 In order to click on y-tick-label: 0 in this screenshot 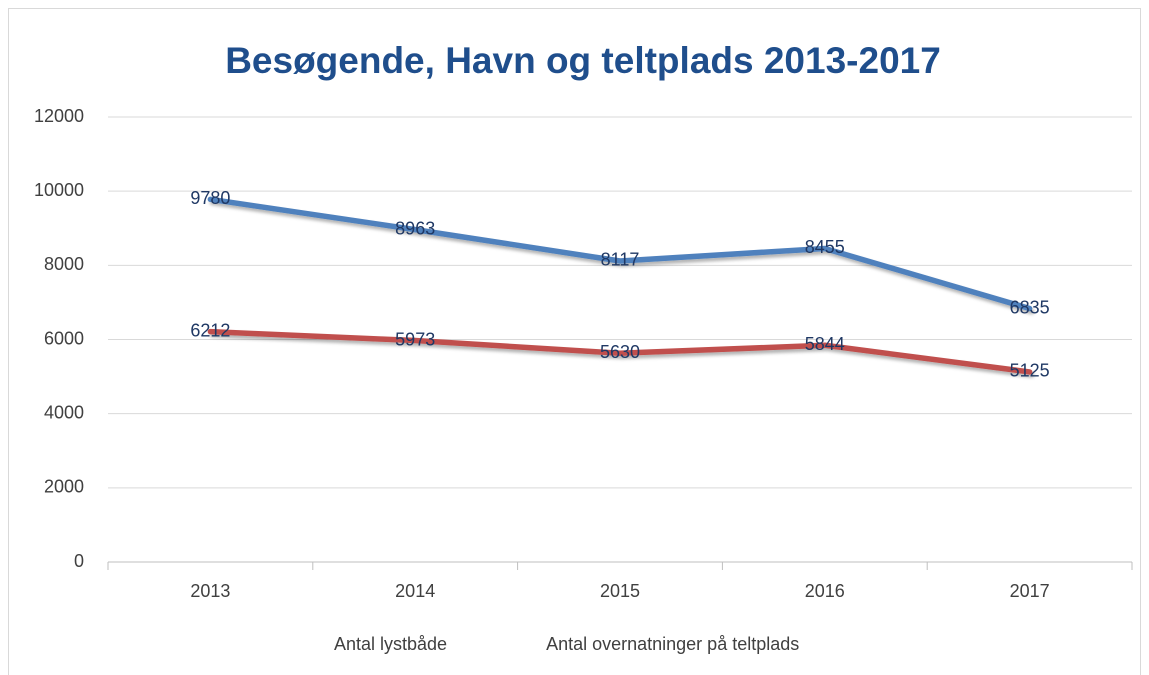, I will do `click(79, 561)`.